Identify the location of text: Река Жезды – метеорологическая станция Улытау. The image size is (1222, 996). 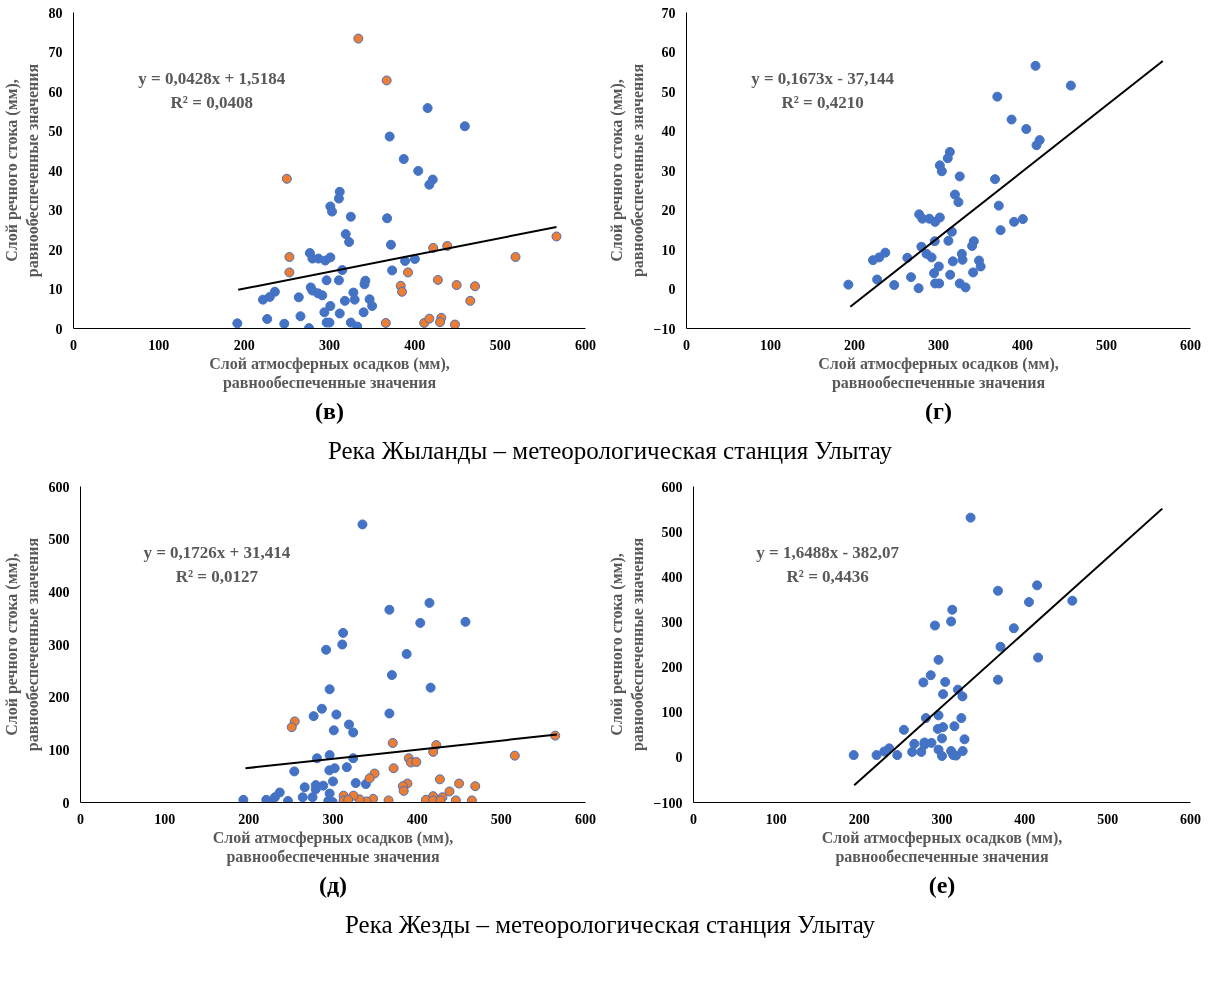
(610, 924).